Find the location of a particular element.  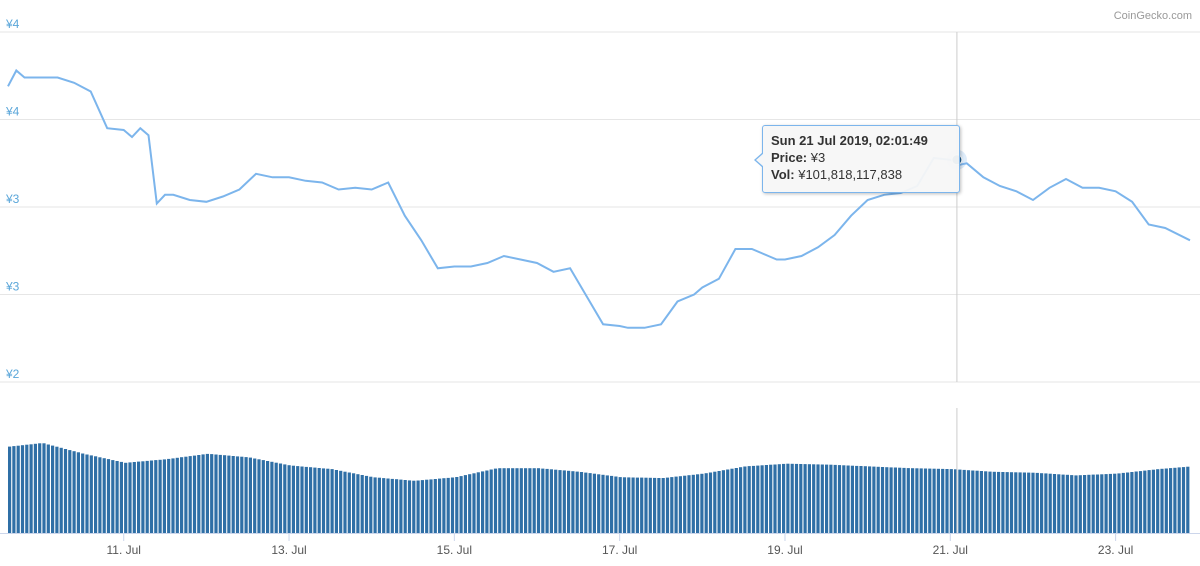

credit-label: CoinGecko.com is located at coordinates (1152, 16).